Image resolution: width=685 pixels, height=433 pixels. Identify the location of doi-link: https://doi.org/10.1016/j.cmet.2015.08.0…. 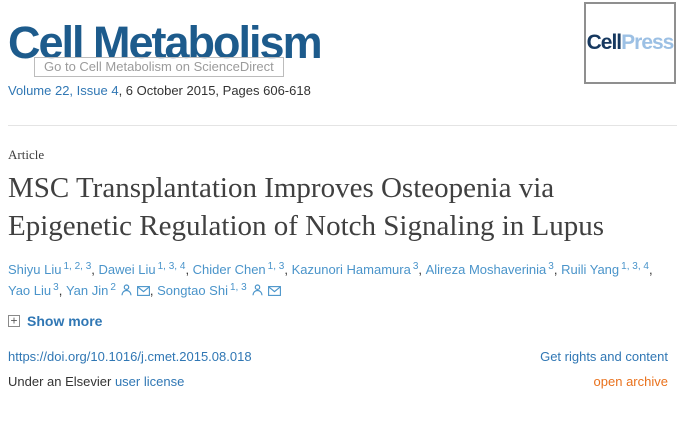
(130, 356).